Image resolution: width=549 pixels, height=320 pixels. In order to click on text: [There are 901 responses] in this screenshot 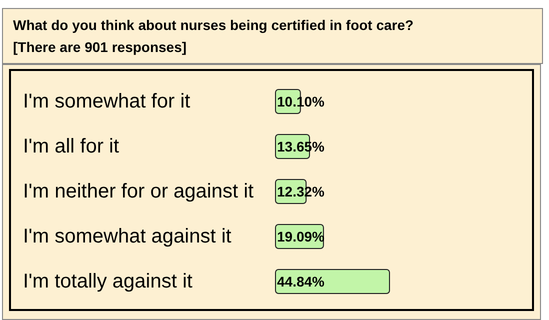, I will do `click(100, 47)`.